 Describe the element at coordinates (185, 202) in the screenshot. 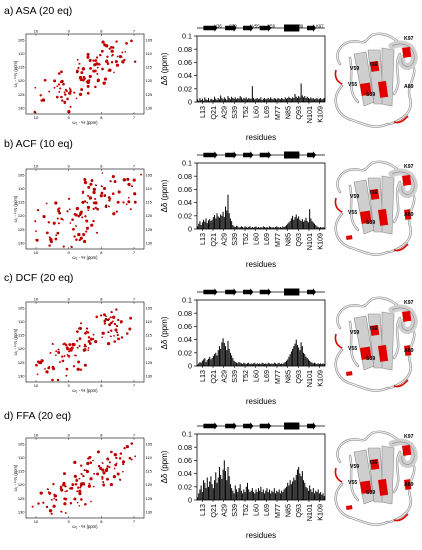

I see `y-tick-label: 0.04` at that location.